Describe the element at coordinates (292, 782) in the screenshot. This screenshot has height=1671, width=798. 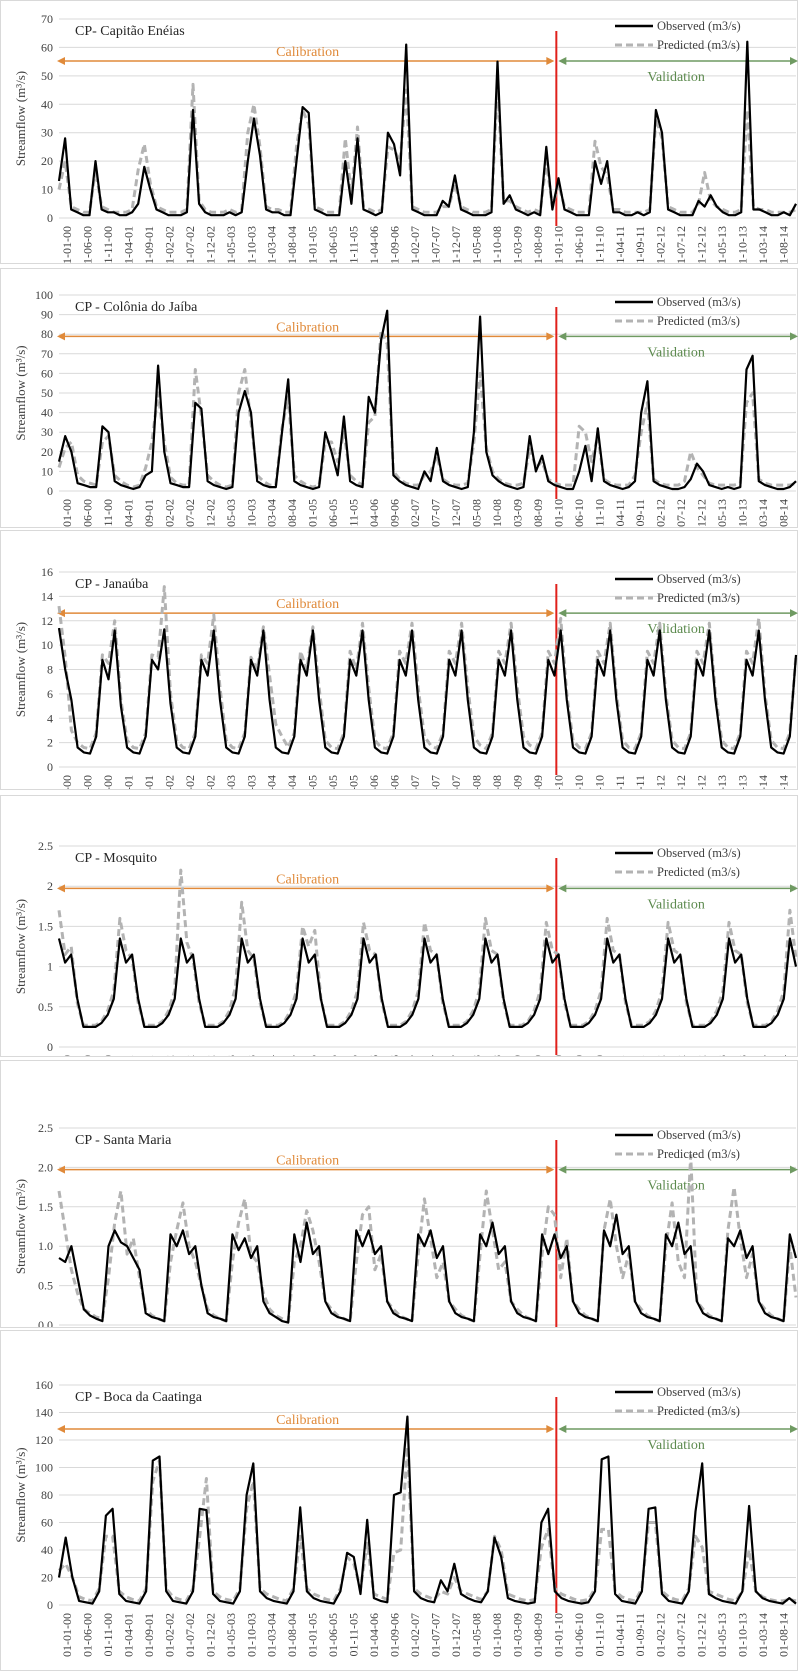
I see `x-tick-label: 01-08-04` at that location.